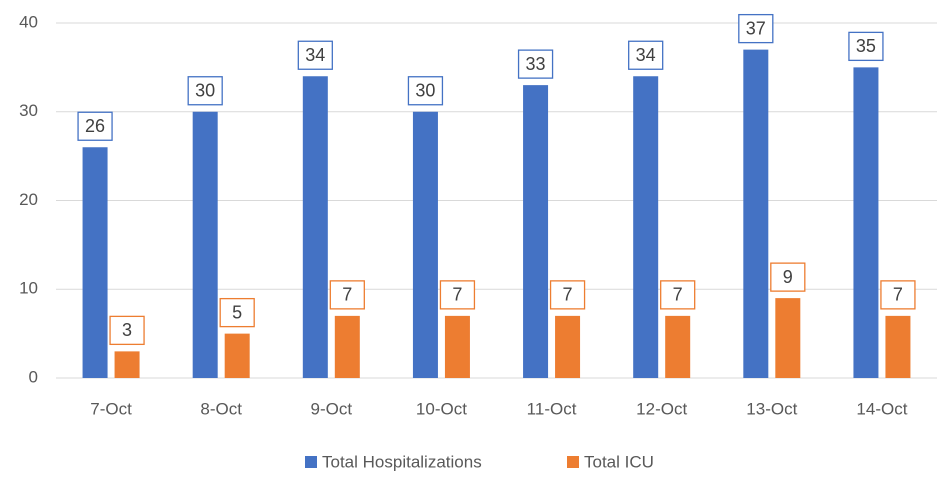 The image size is (937, 477). What do you see at coordinates (552, 408) in the screenshot?
I see `x-tick-label: 11-Oct` at bounding box center [552, 408].